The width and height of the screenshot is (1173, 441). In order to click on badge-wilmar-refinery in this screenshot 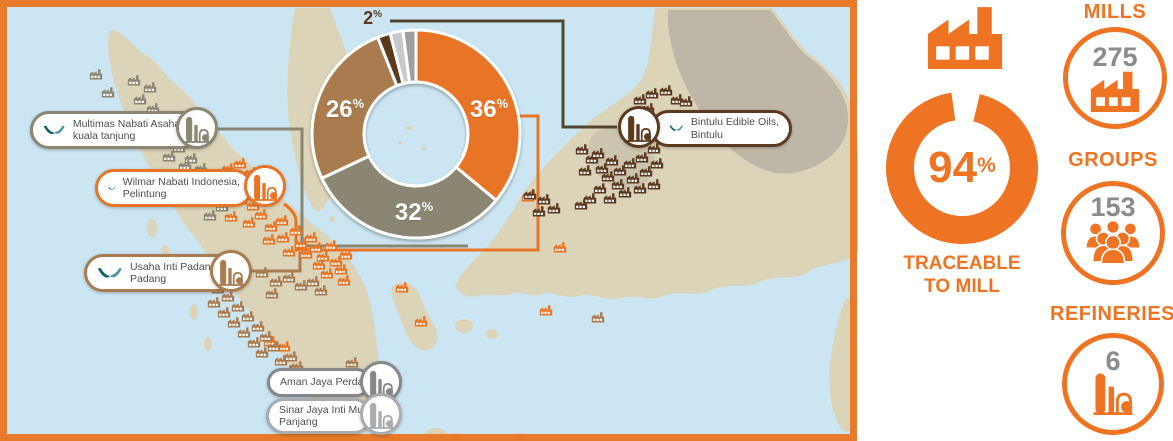, I will do `click(265, 186)`.